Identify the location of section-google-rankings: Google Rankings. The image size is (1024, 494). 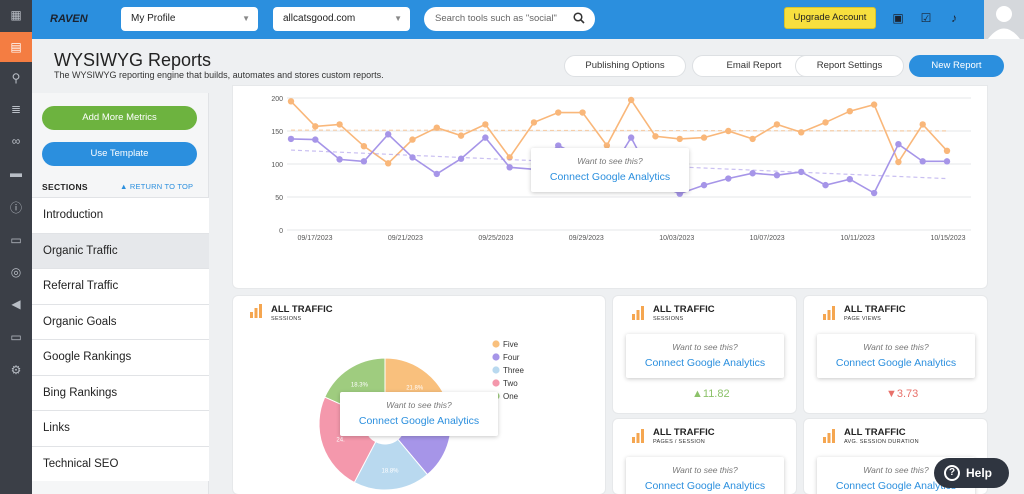
(120, 357).